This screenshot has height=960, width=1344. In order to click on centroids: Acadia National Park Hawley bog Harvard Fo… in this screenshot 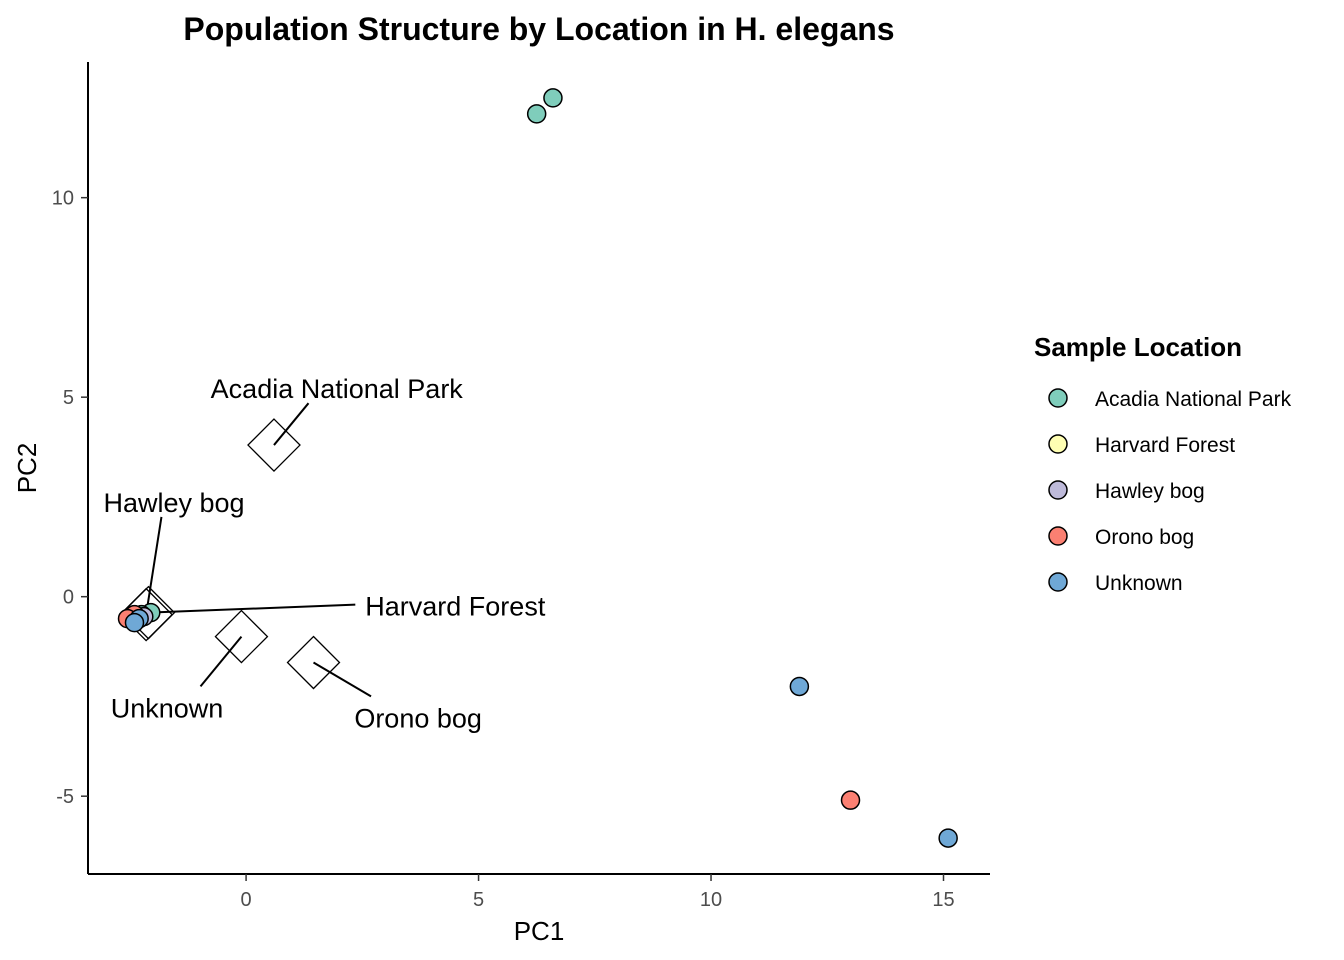, I will do `click(324, 553)`.